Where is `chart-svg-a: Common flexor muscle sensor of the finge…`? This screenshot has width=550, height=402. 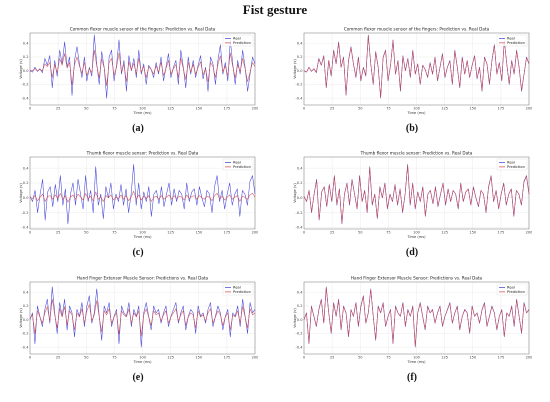
chart-svg-a: Common flexor muscle sensor of the finge… is located at coordinates (138, 71).